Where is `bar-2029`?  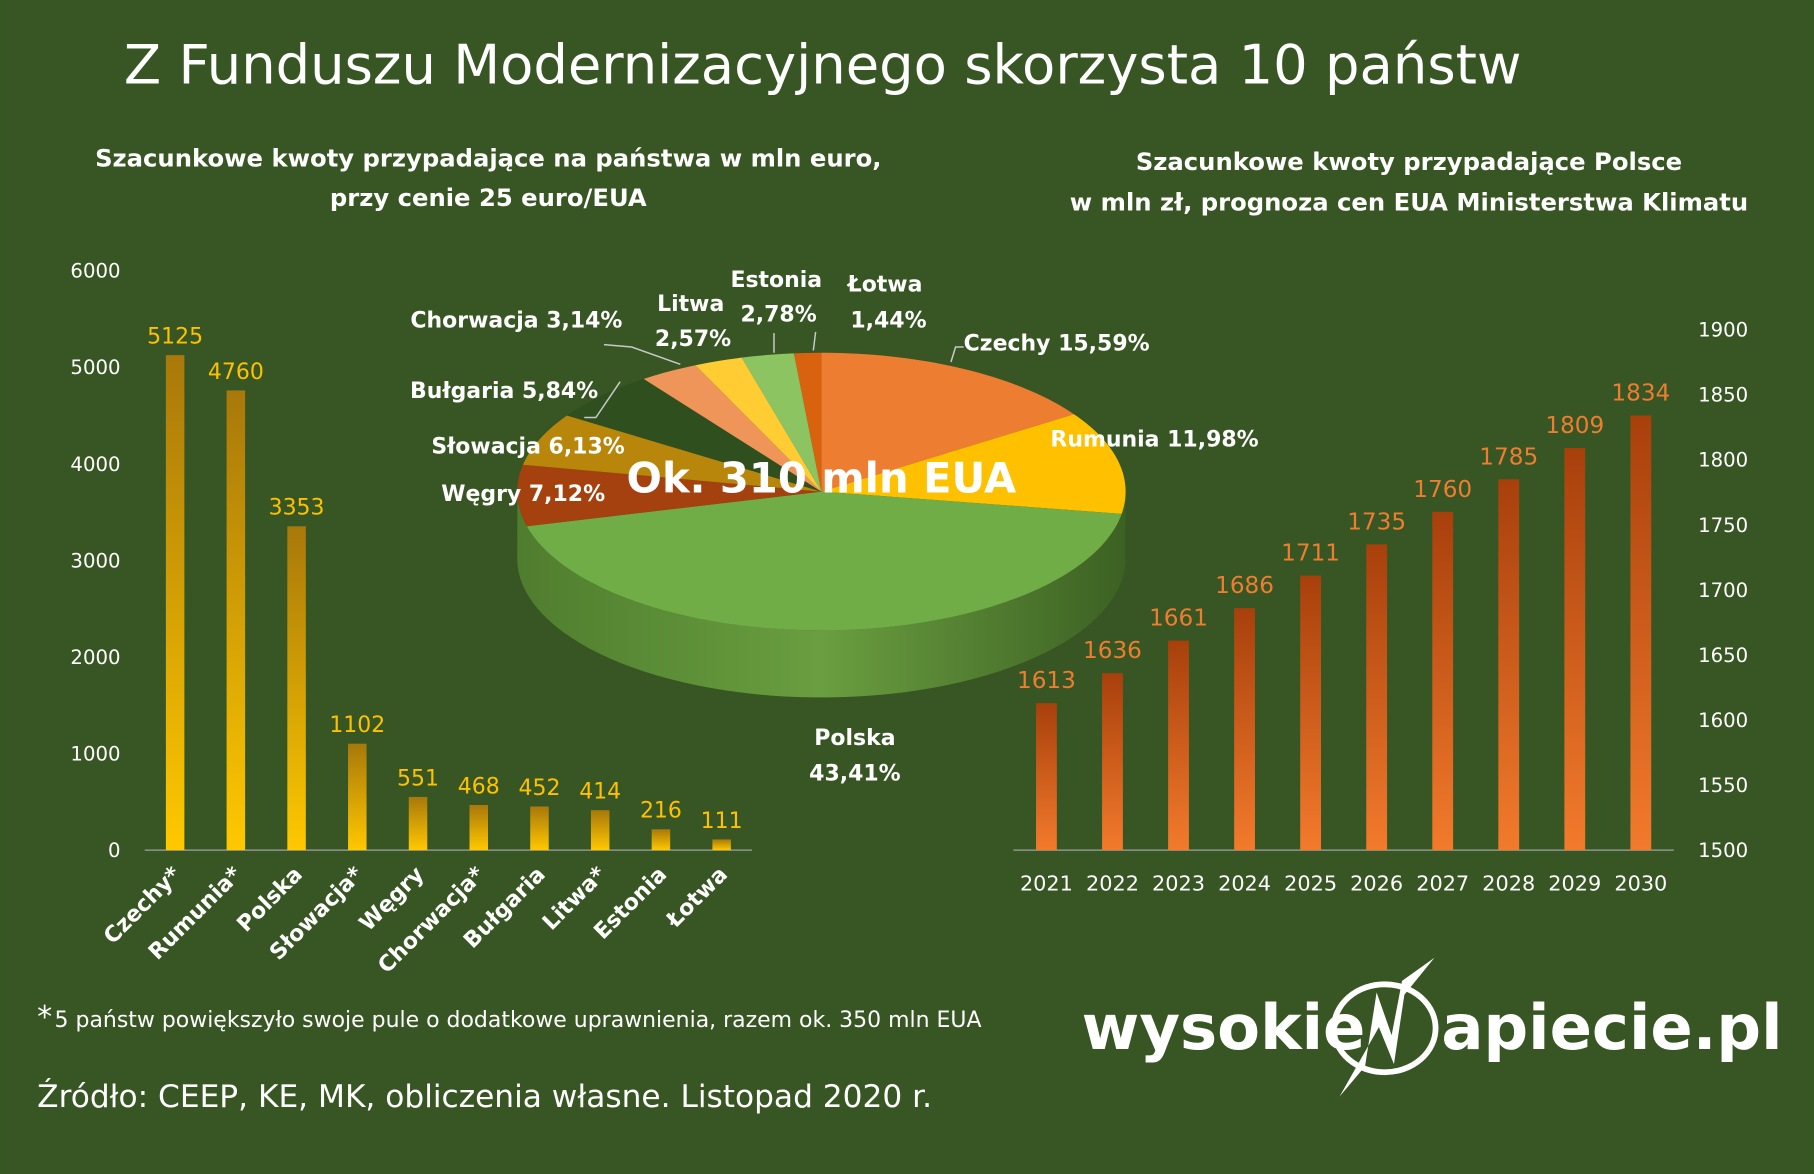
bar-2029 is located at coordinates (1575, 649).